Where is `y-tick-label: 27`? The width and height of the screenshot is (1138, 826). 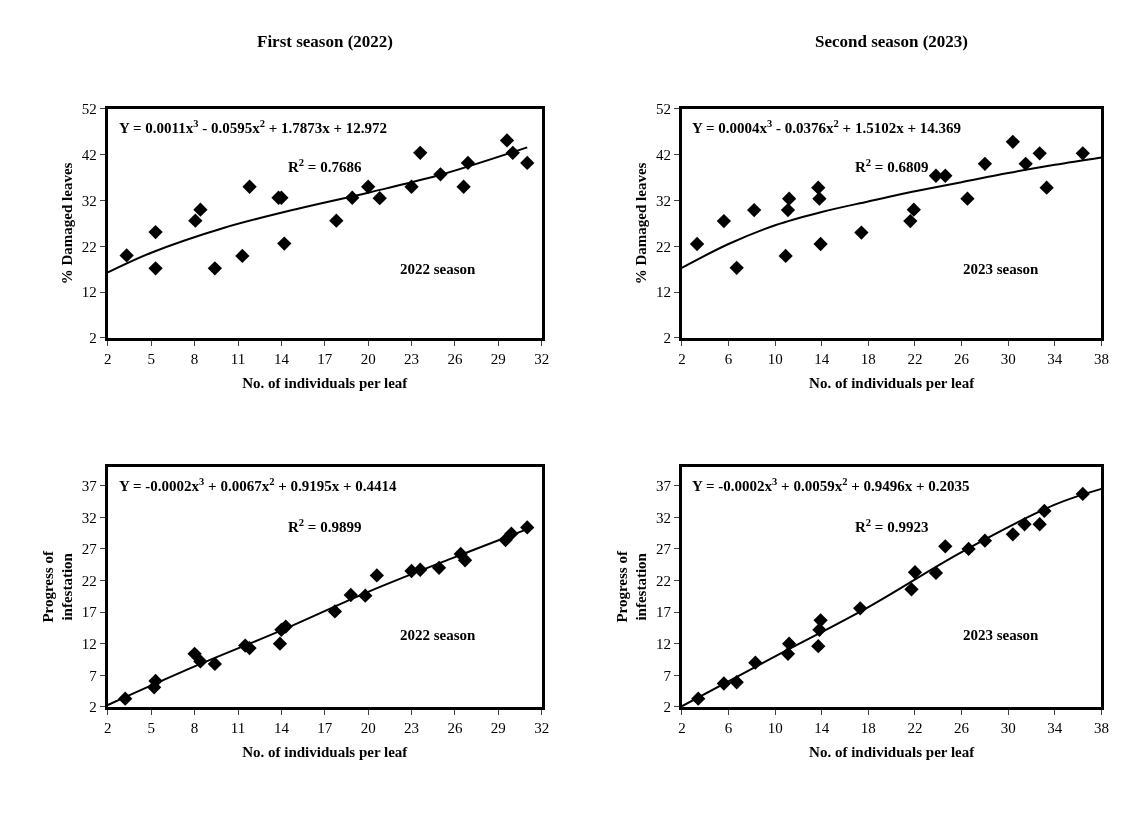 y-tick-label: 27 is located at coordinates (663, 549).